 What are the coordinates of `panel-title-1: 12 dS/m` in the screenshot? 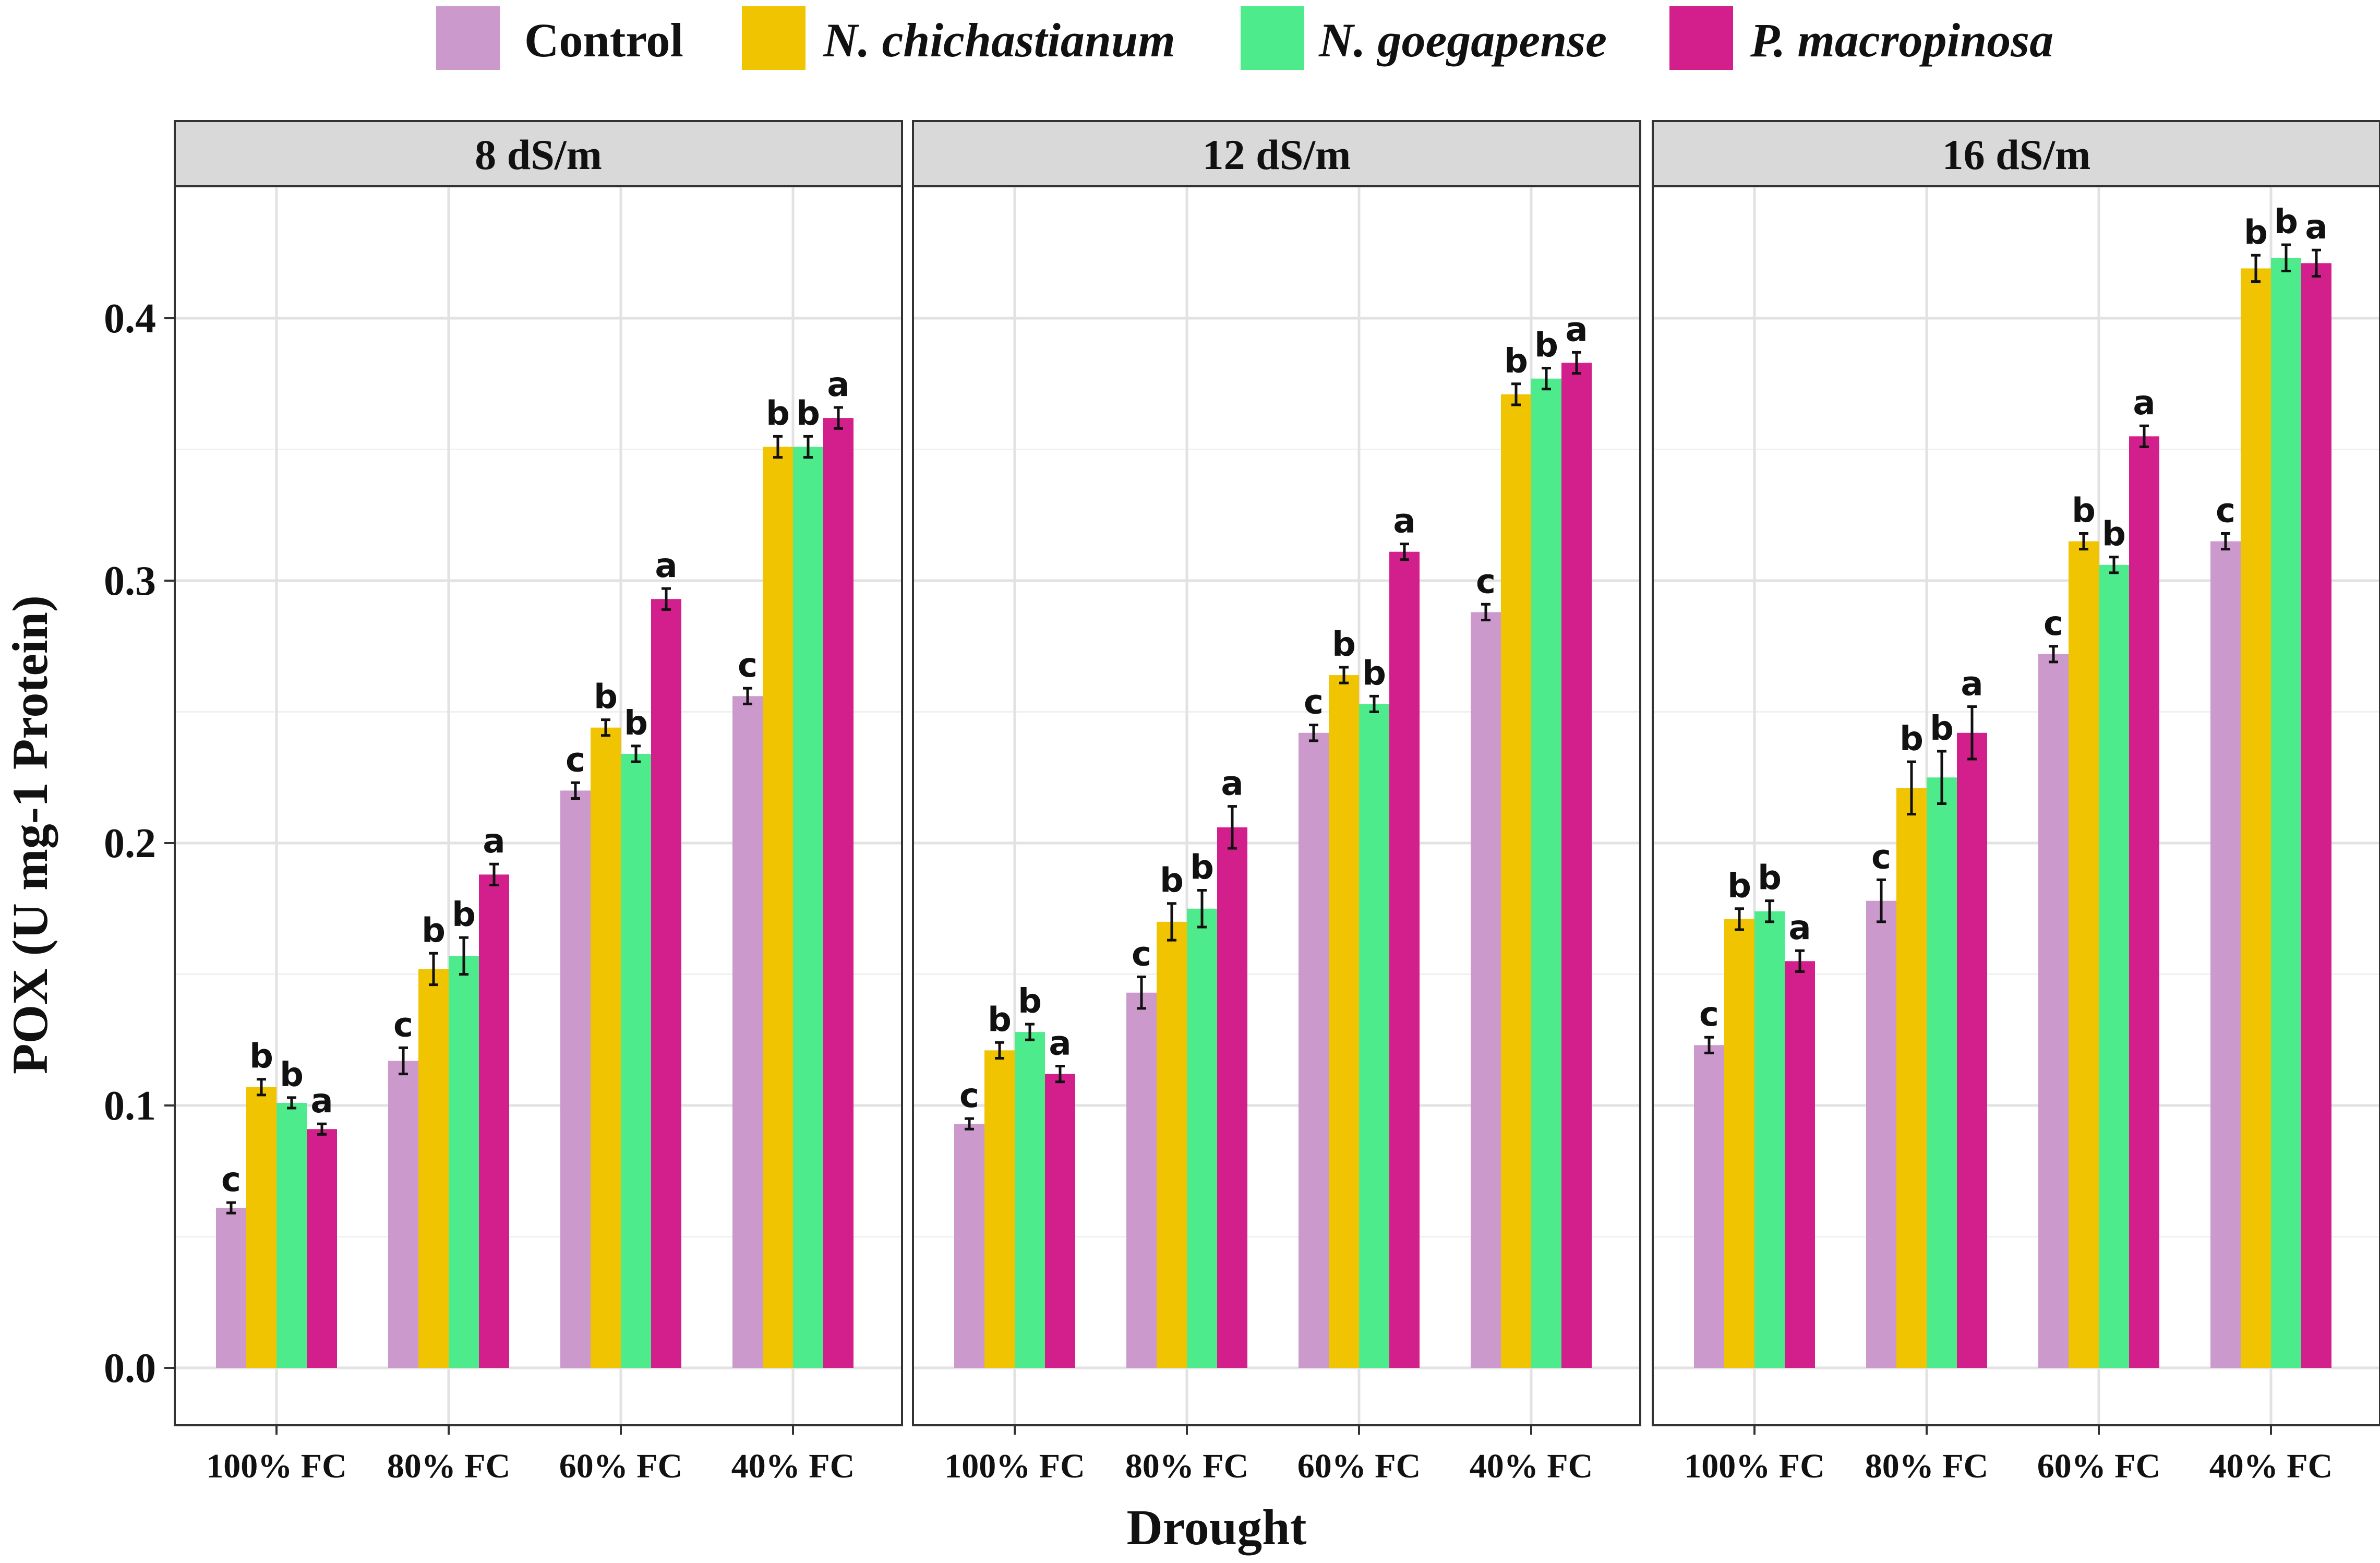 It's located at (1277, 155).